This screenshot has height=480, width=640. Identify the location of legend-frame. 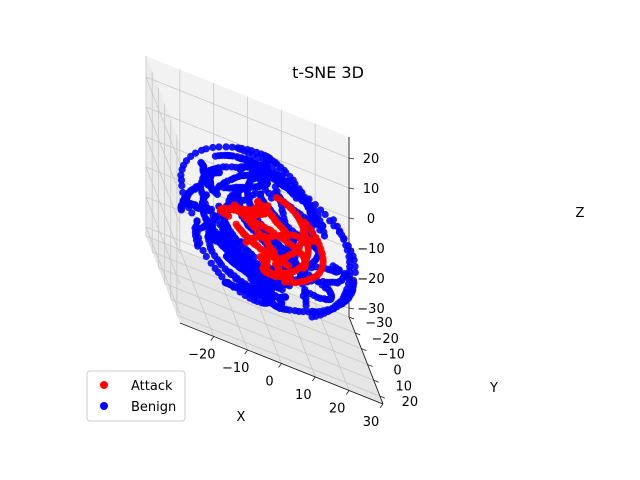
(136, 396).